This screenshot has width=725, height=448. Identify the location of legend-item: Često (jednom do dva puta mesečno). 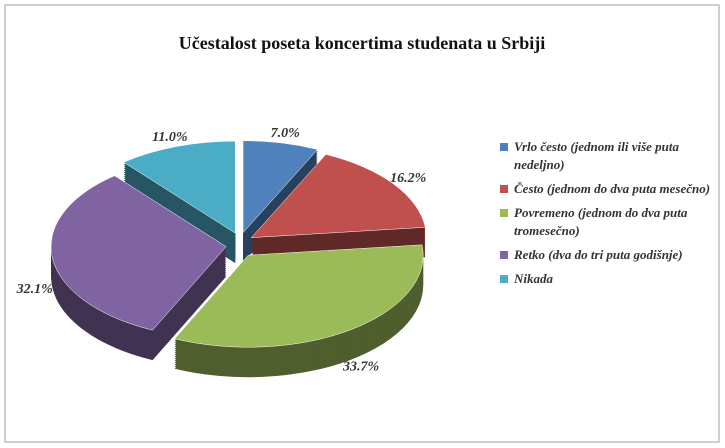
(607, 189).